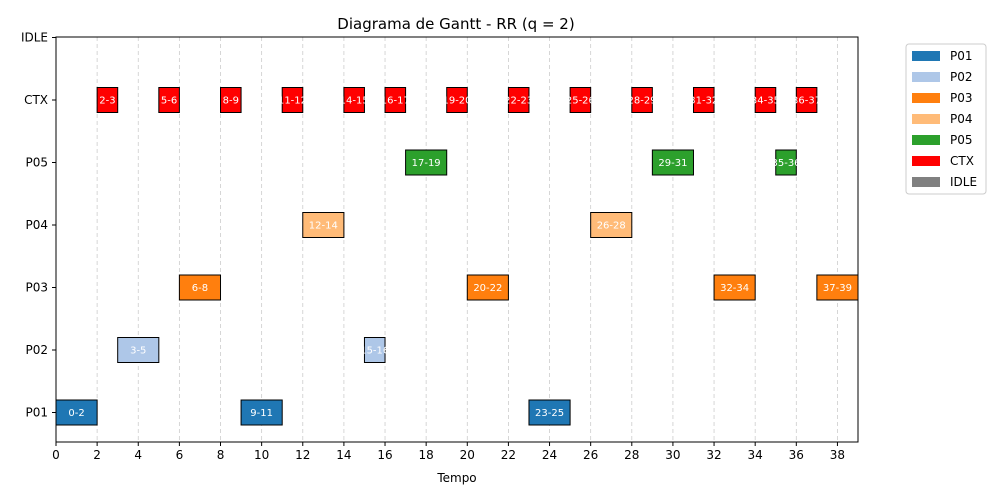 The width and height of the screenshot is (1000, 500). What do you see at coordinates (755, 455) in the screenshot?
I see `x-tick-label-34: 34` at bounding box center [755, 455].